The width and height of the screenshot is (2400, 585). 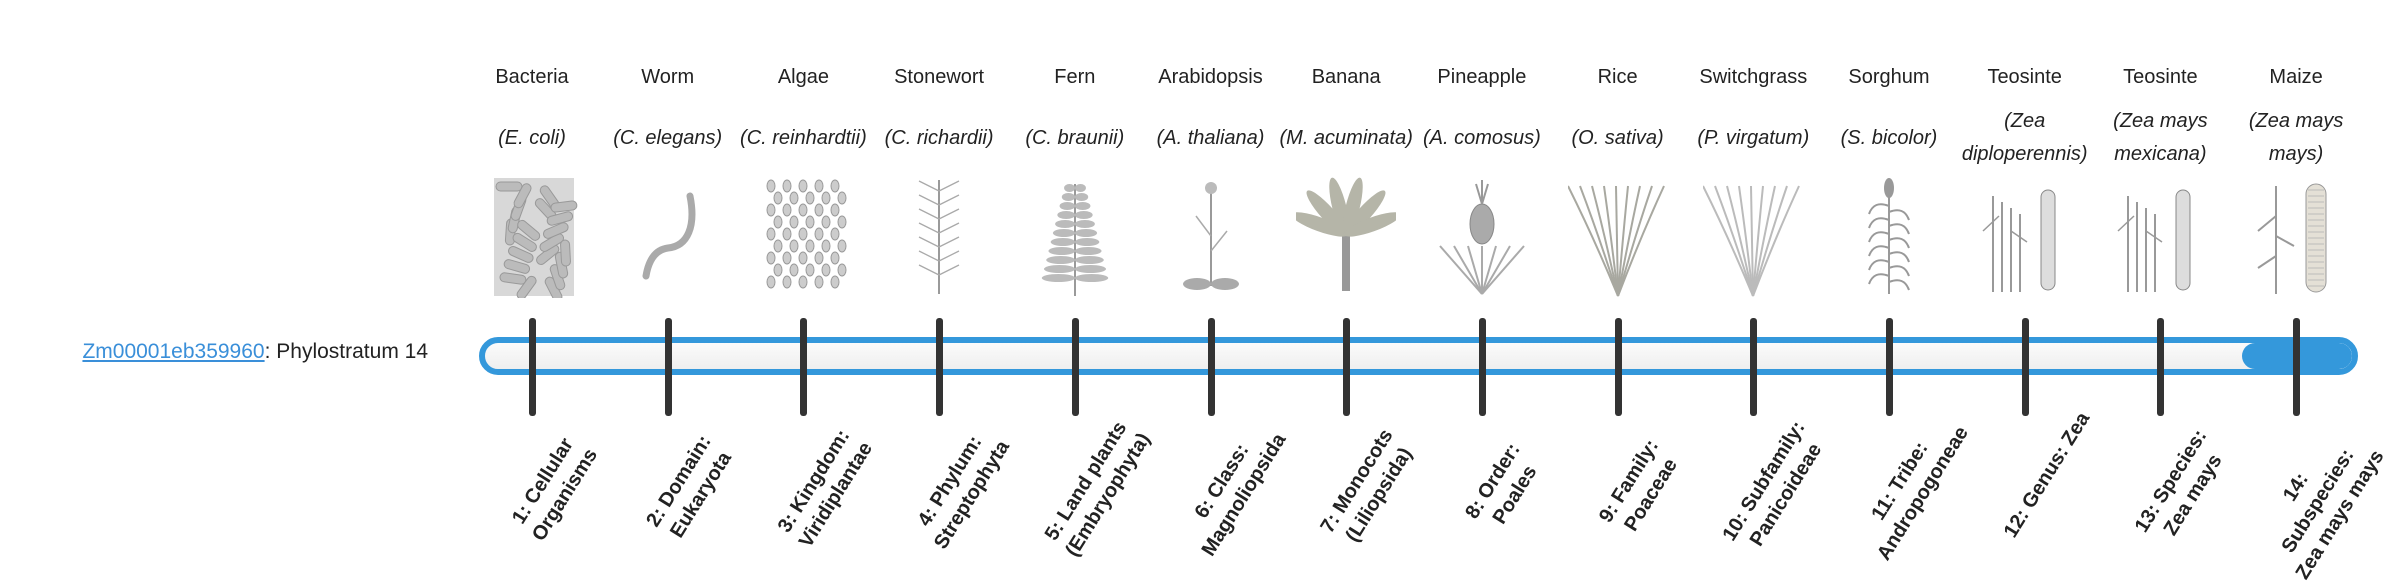 I want to click on organism-common-name: Fern, so click(x=1075, y=77).